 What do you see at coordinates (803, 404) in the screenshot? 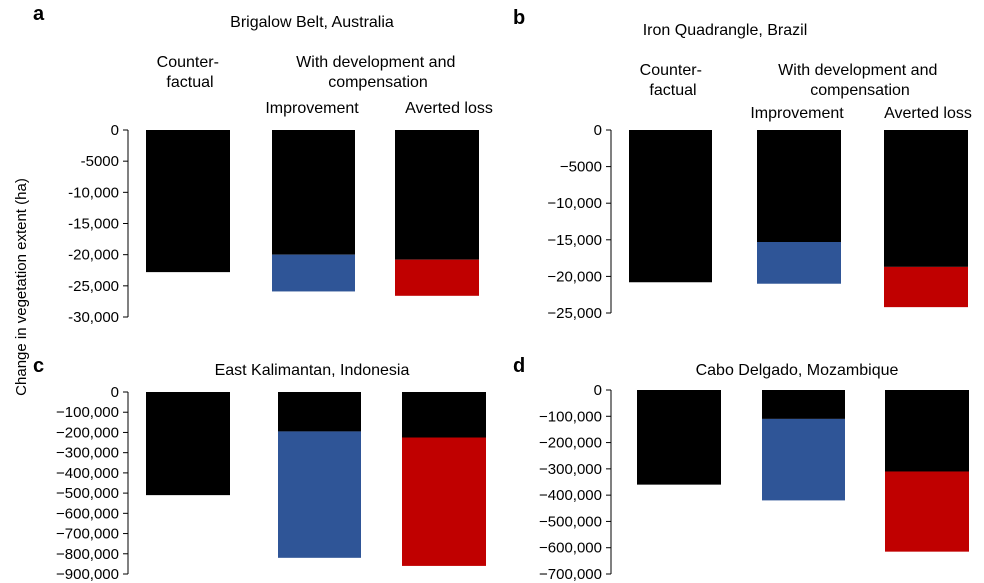
I see `panel-d-improvement-bar` at bounding box center [803, 404].